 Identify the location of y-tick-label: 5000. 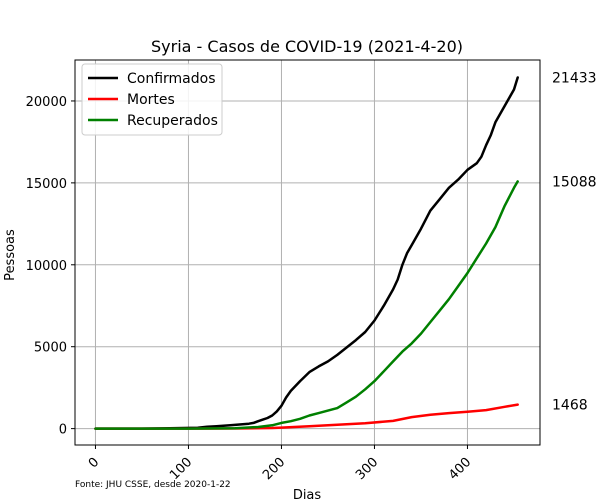
(50, 348).